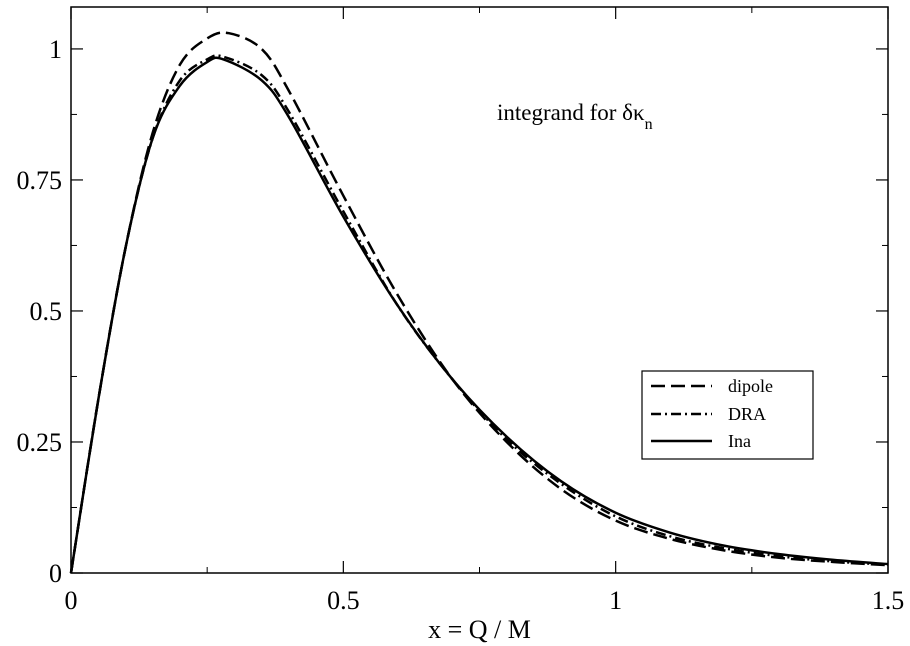 This screenshot has height=646, width=910. I want to click on legend: dipole DRA Ina, so click(727, 415).